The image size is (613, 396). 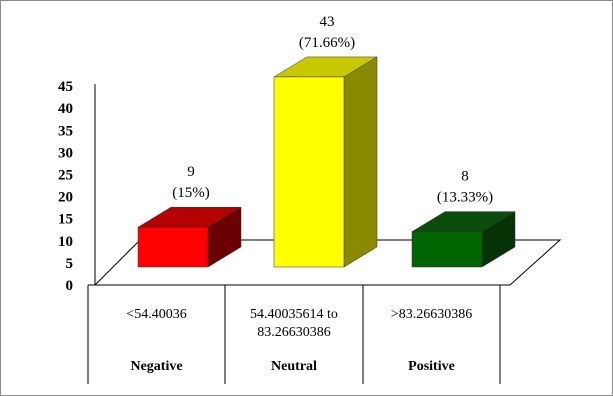 What do you see at coordinates (360, 162) in the screenshot?
I see `bar-side-face` at bounding box center [360, 162].